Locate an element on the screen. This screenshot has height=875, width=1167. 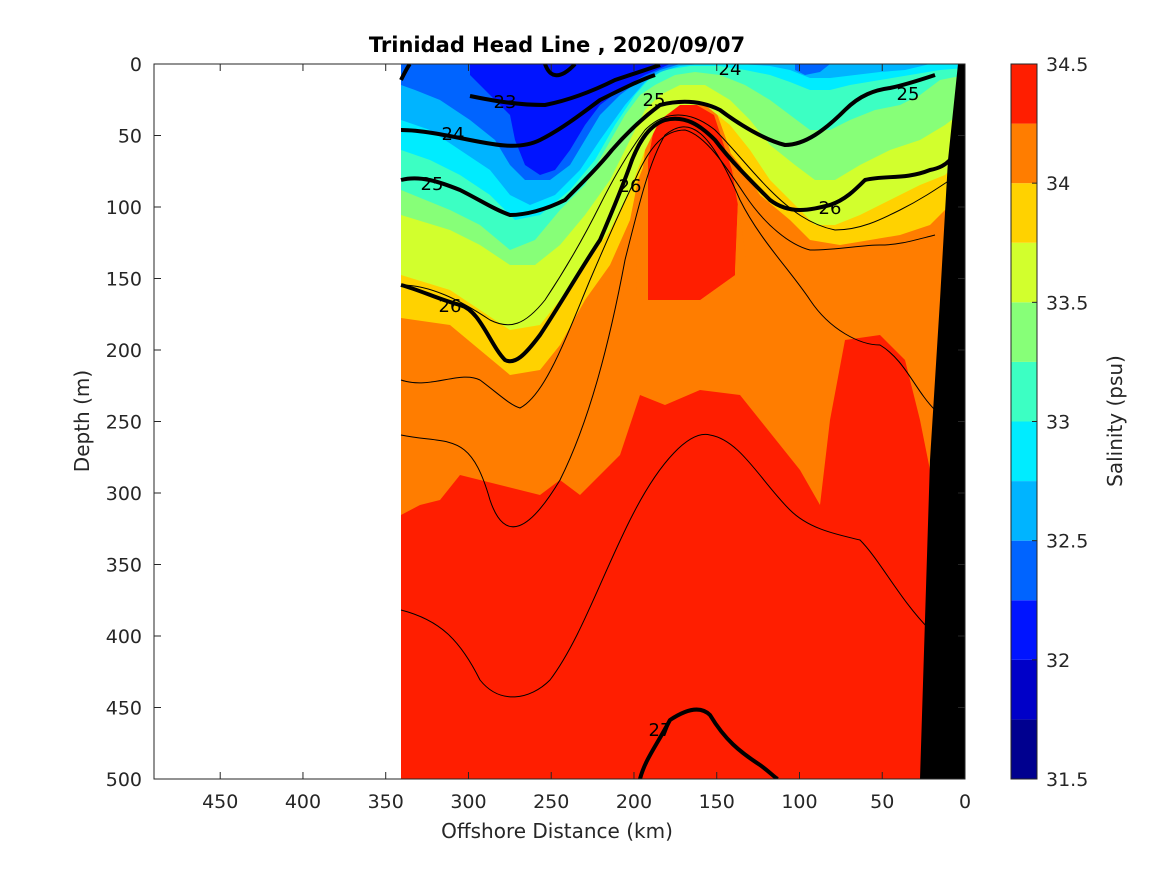
y-tick-label: 50 is located at coordinates (130, 137).